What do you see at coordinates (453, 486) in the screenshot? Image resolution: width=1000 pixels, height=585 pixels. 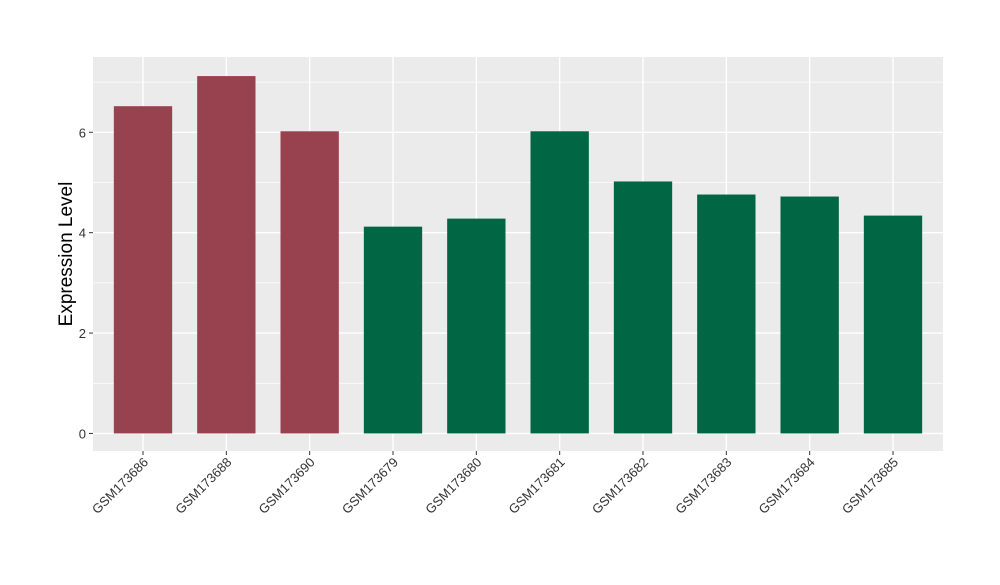 I see `x-tick-label: GSM173680` at bounding box center [453, 486].